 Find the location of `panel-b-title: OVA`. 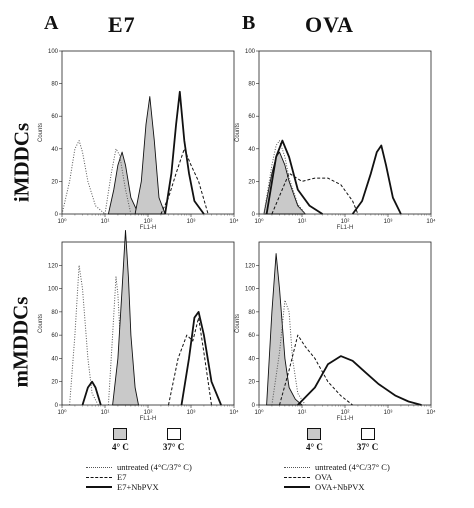

panel-b-title: OVA is located at coordinates (330, 24).